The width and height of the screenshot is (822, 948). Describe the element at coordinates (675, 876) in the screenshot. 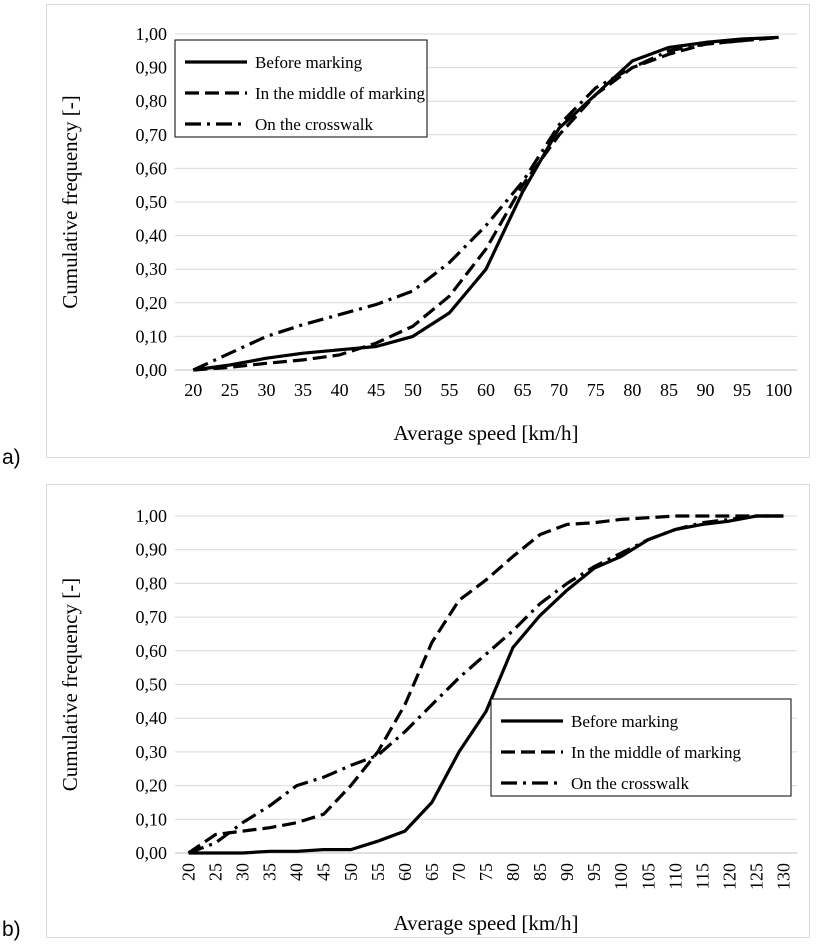

I see `x-tick-label: 110` at that location.